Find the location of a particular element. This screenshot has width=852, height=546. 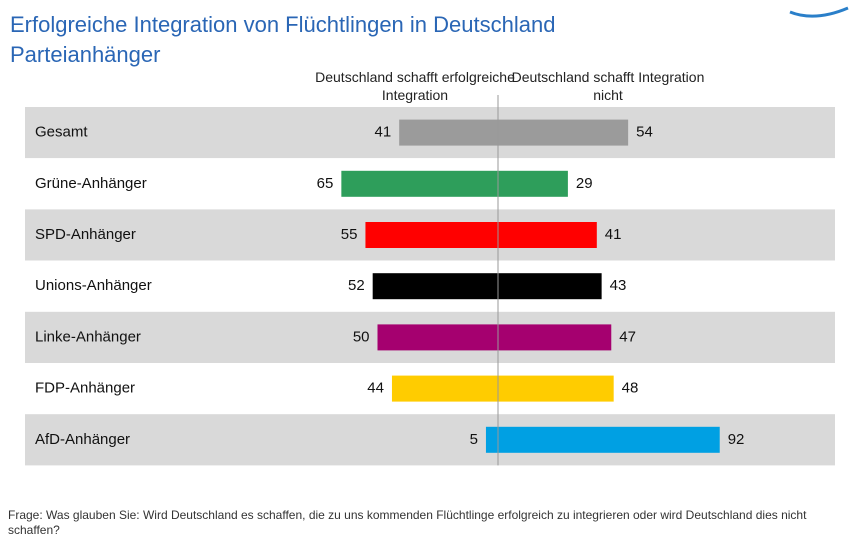

value-label: 47 is located at coordinates (627, 336).